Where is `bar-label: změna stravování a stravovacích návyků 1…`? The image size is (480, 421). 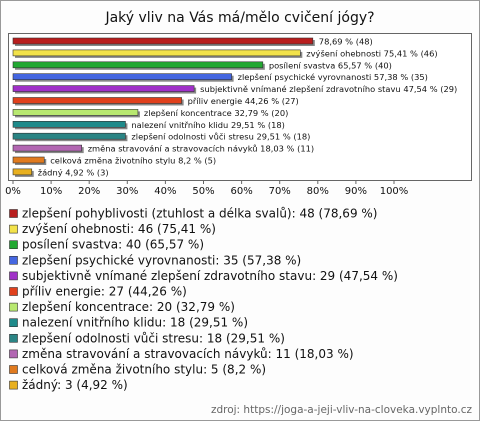
bar-label: změna stravování a stravovacích návyků 1… is located at coordinates (201, 149).